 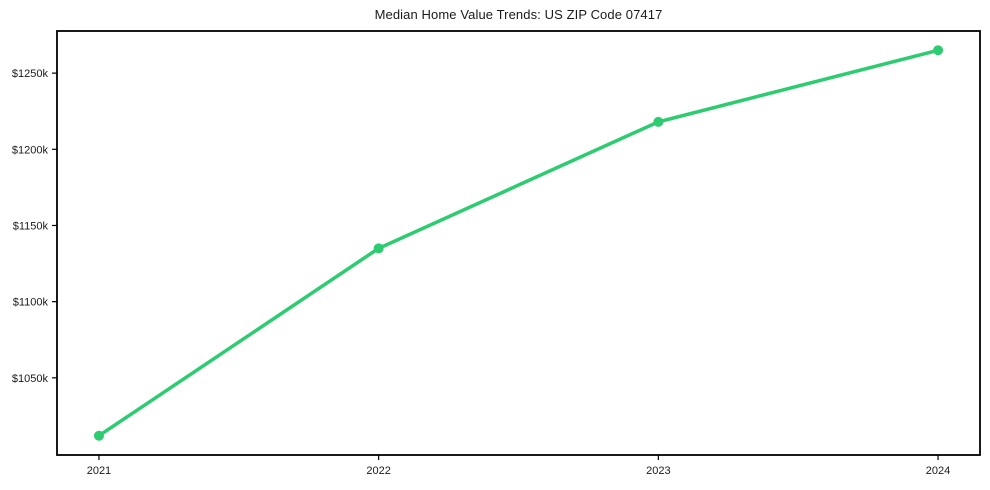 I want to click on data-point-2023, so click(x=658, y=121).